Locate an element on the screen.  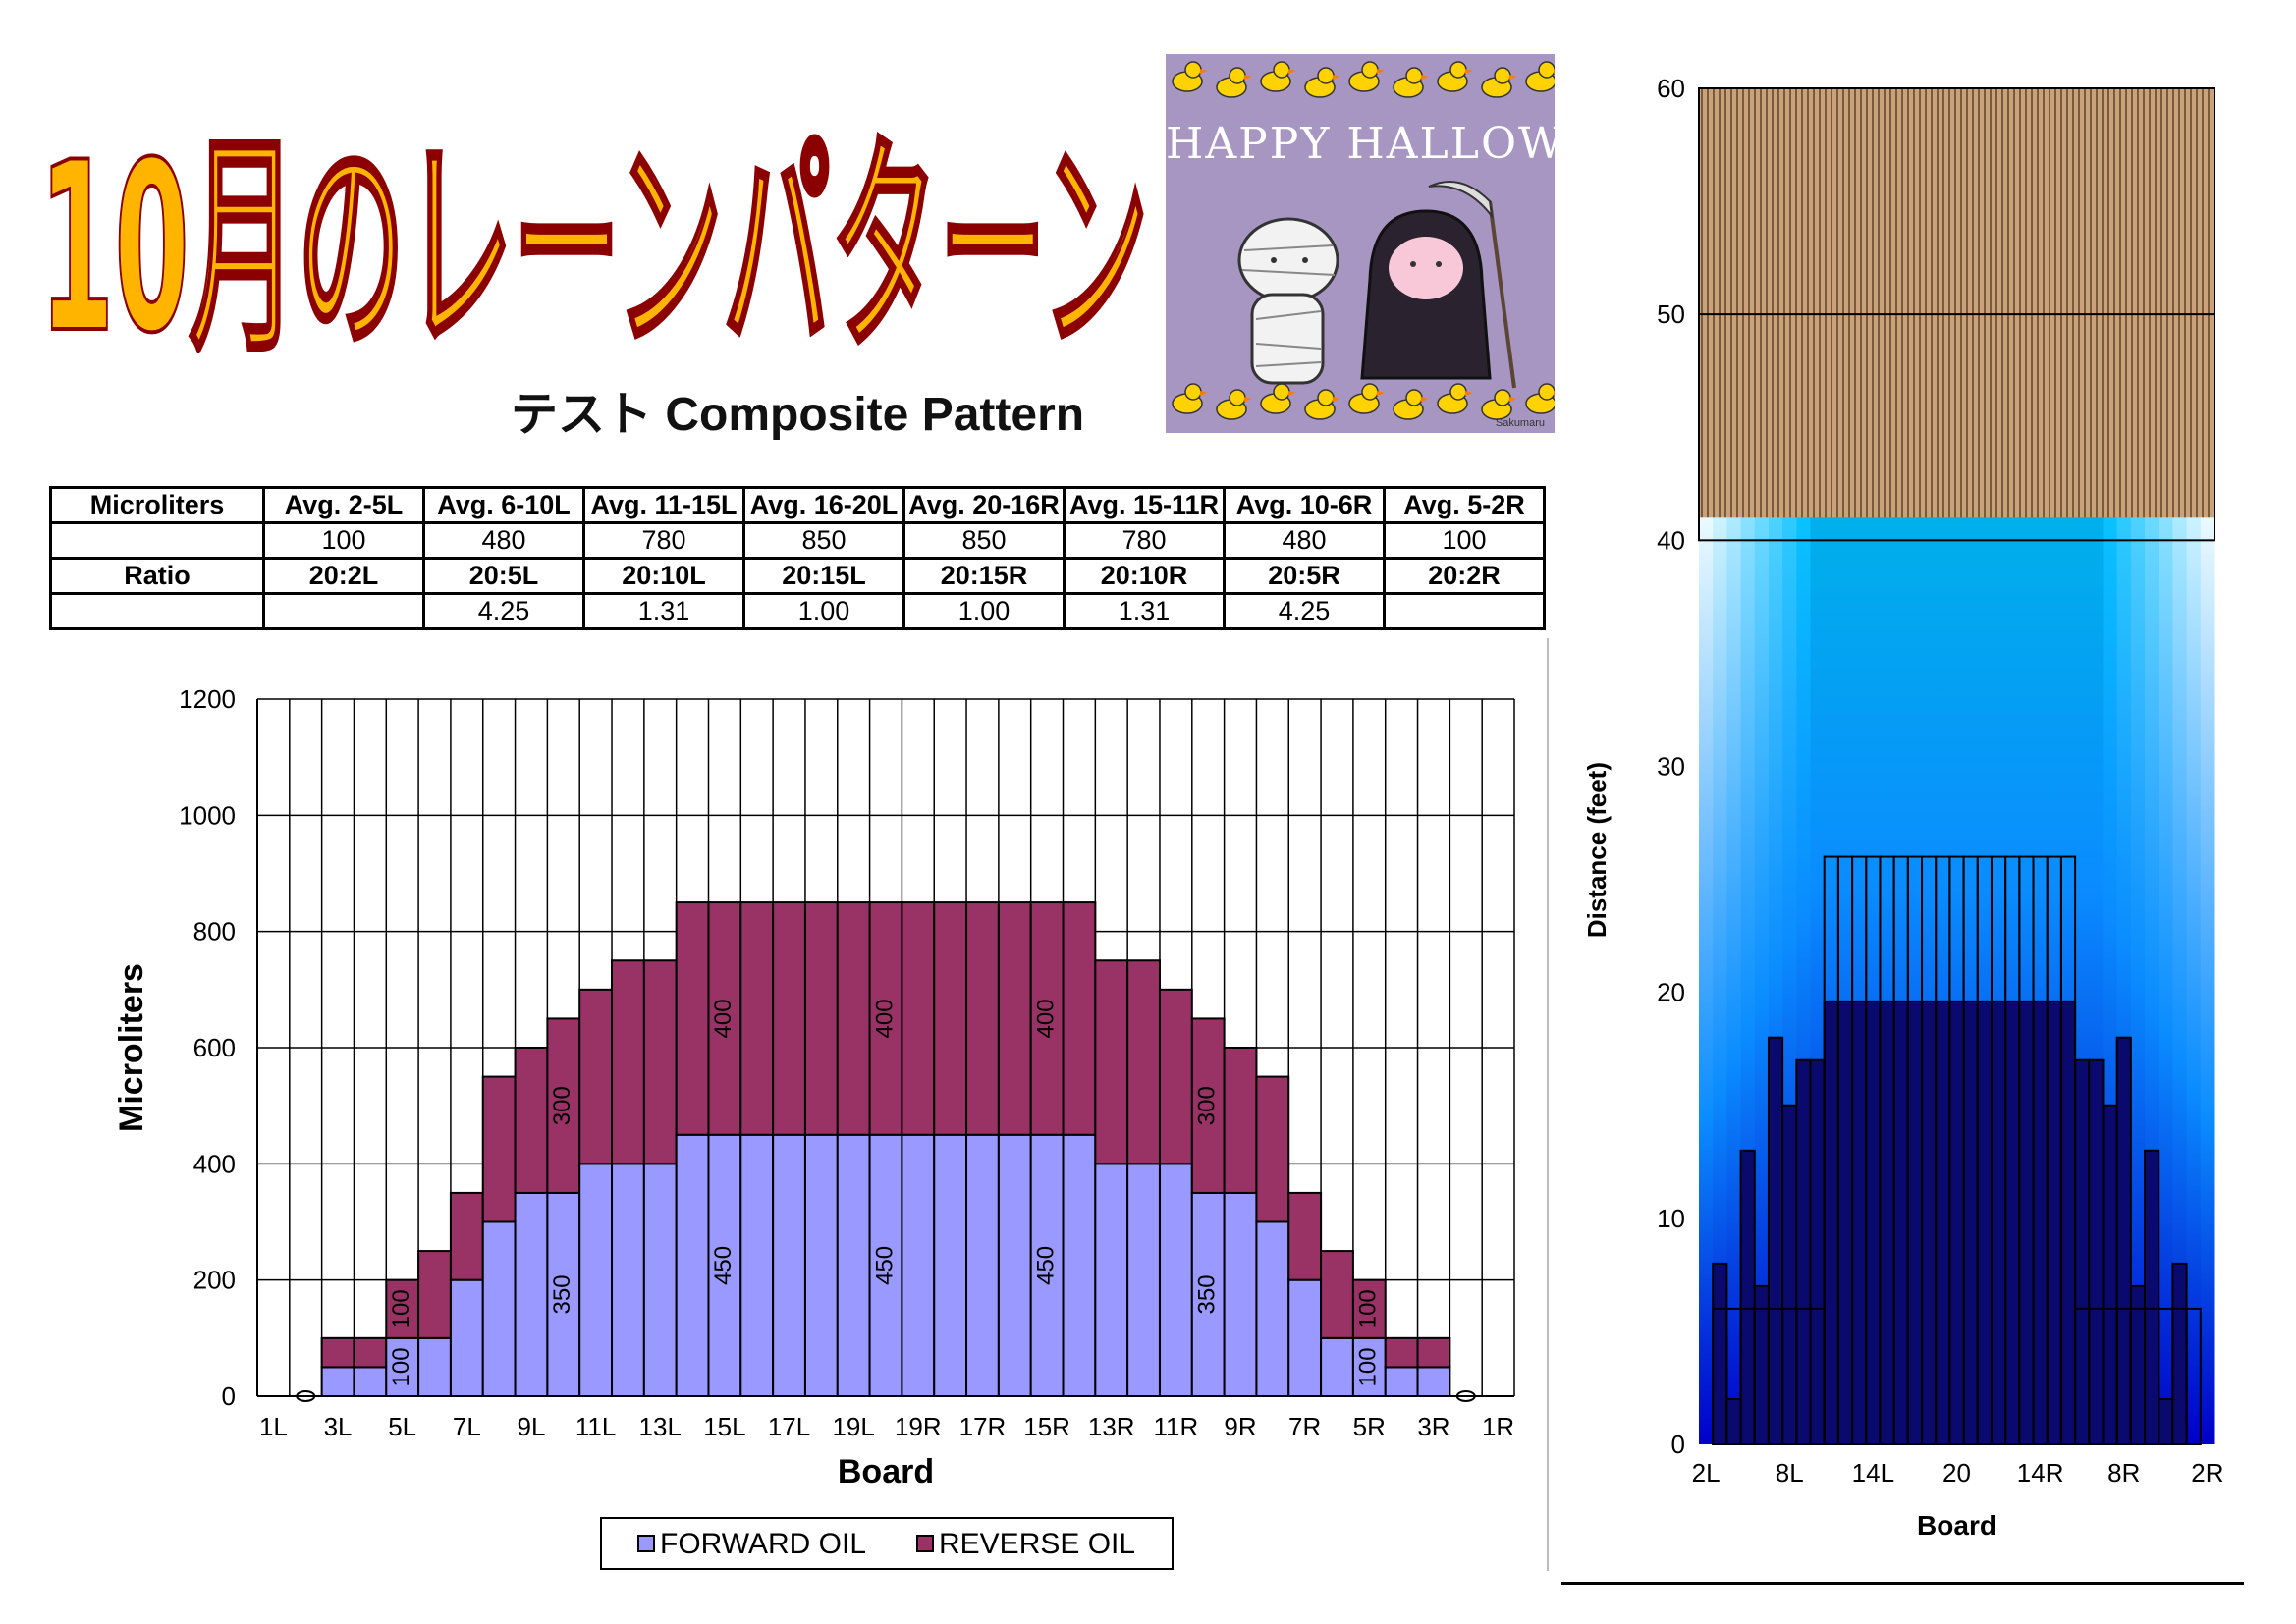
y-tick-label: 400 is located at coordinates (214, 1163).